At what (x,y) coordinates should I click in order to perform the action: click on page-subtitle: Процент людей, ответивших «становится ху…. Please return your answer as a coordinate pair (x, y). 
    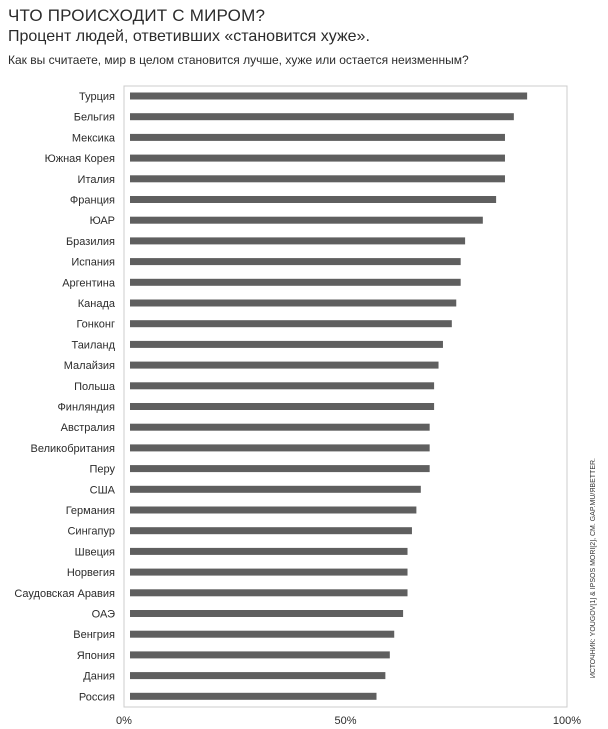
    Looking at the image, I should click on (189, 36).